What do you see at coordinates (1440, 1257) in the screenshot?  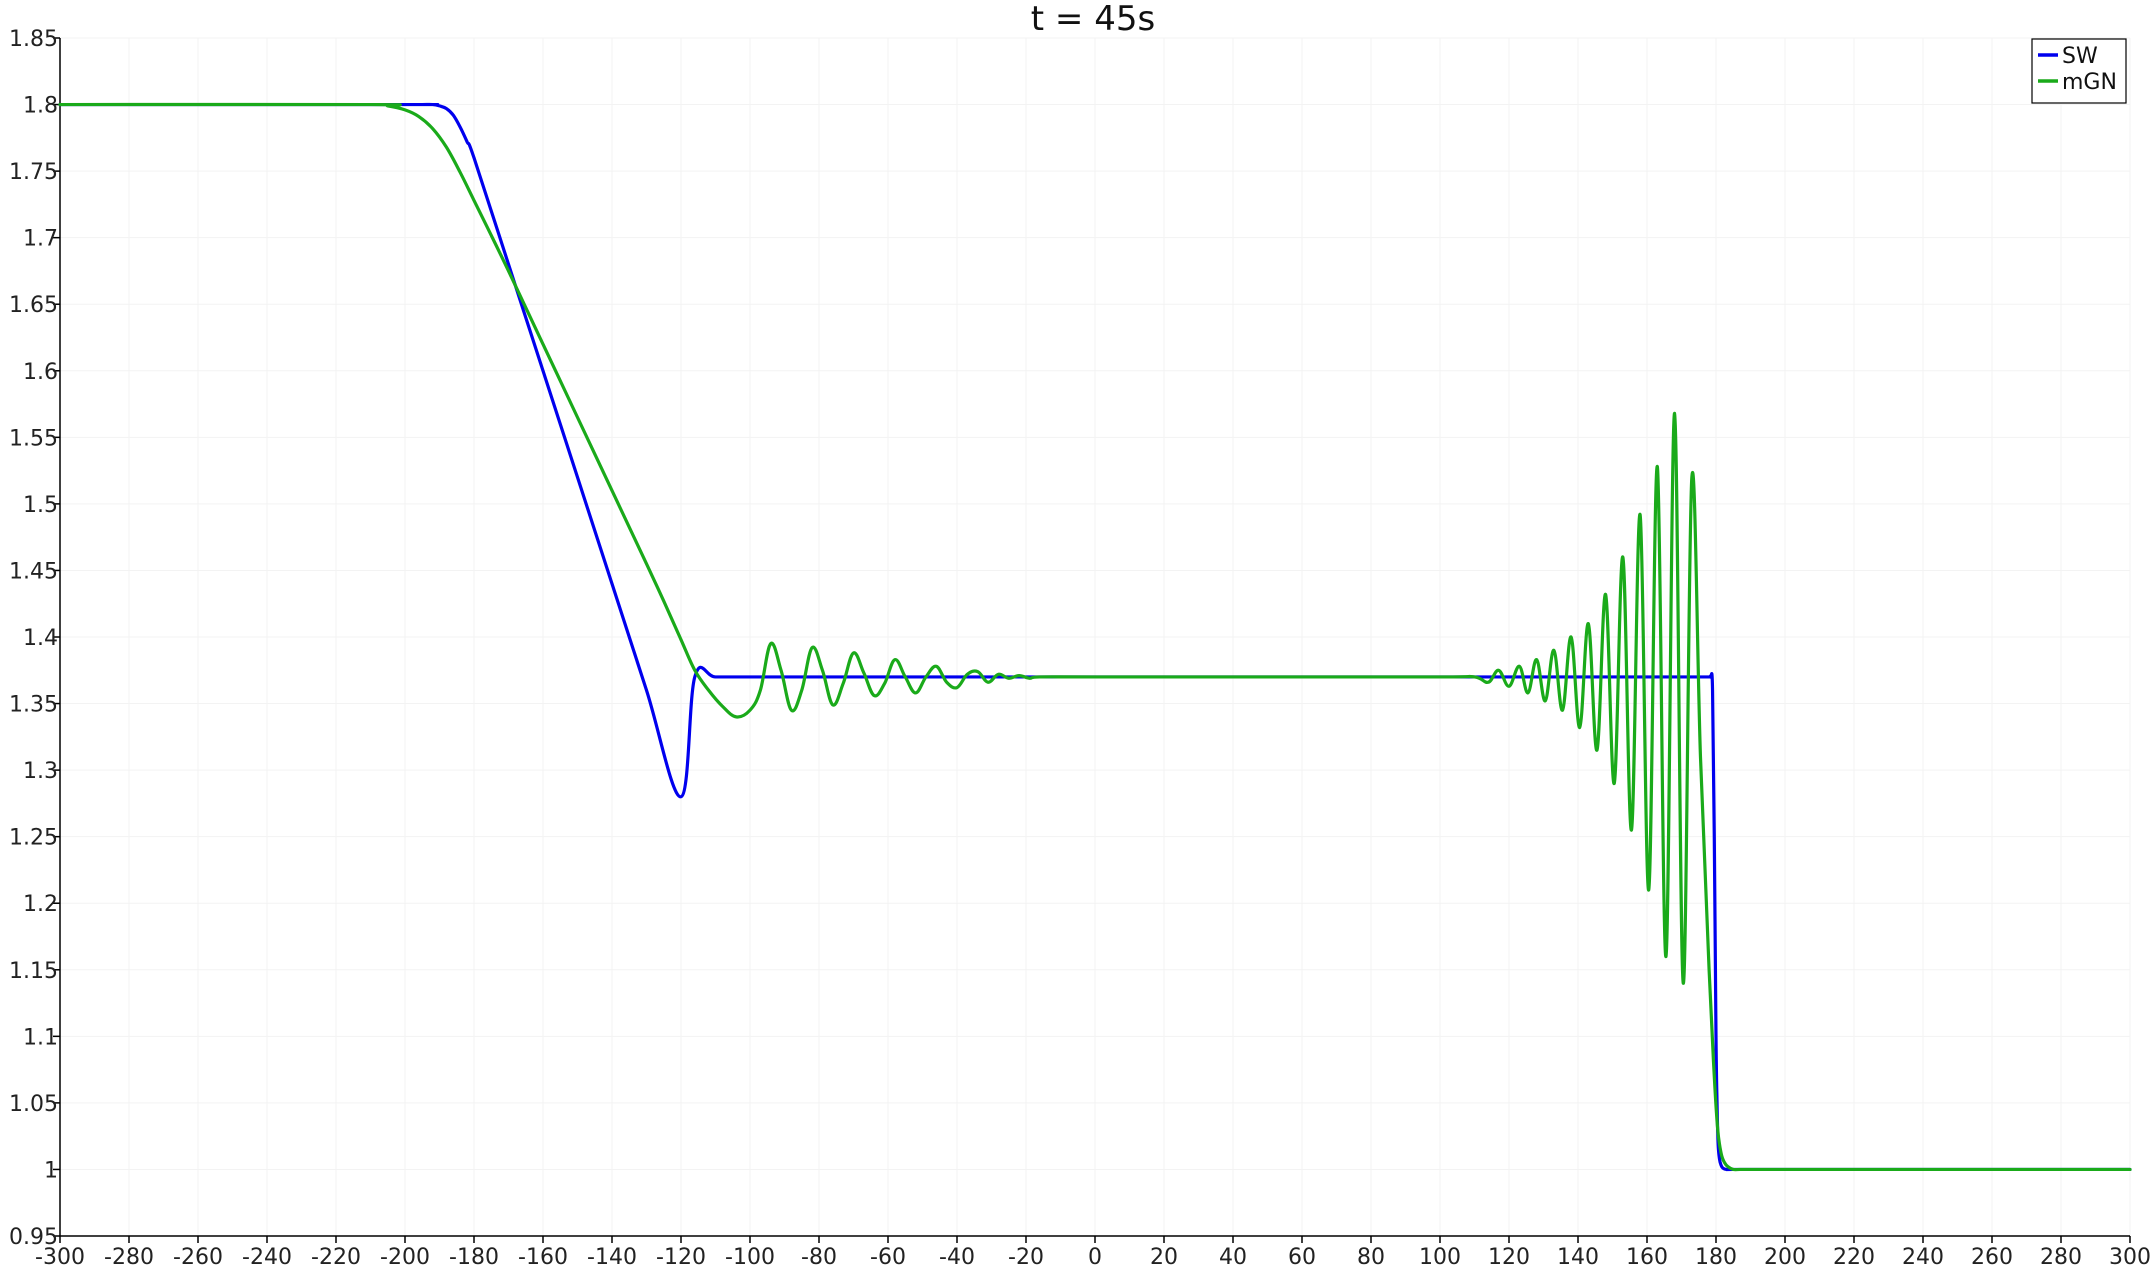 I see `x-tick-label: 100` at bounding box center [1440, 1257].